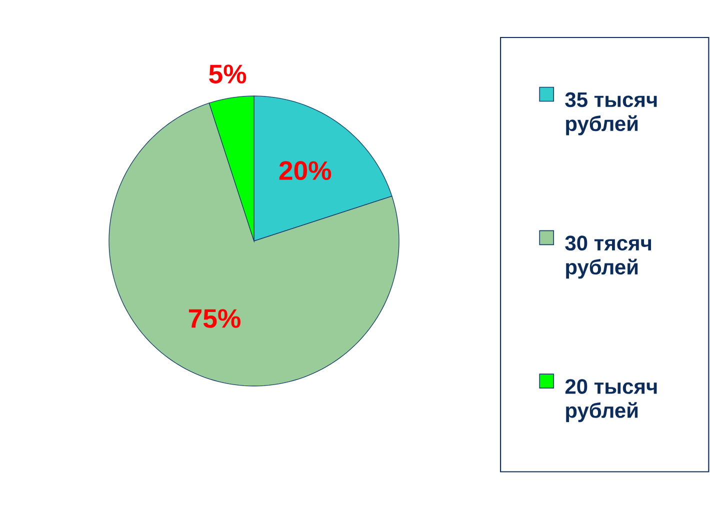 Image resolution: width=710 pixels, height=507 pixels. Describe the element at coordinates (214, 318) in the screenshot. I see `data-label: 75%` at that location.